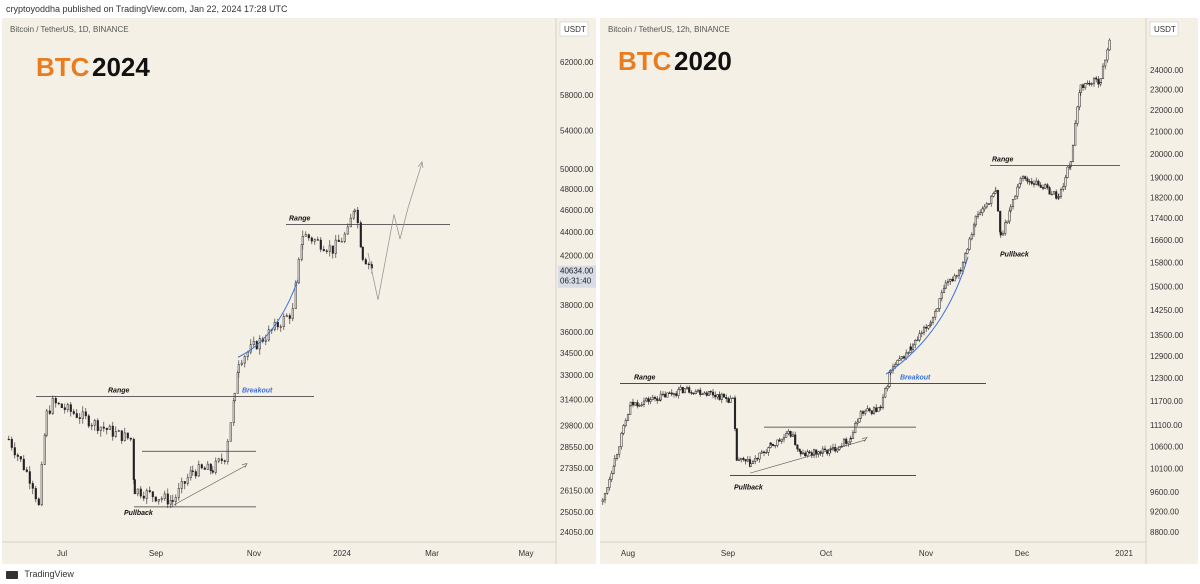  Describe the element at coordinates (1022, 553) in the screenshot. I see `x-tick-label: Dec` at that location.